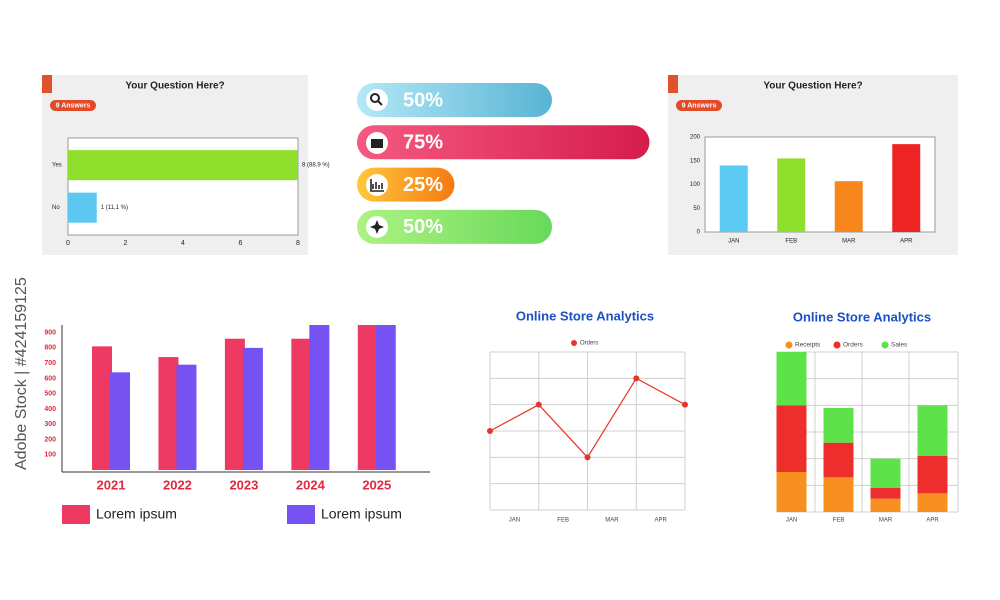 The width and height of the screenshot is (1000, 600). I want to click on value-label: 8 (88,9 %), so click(316, 166).